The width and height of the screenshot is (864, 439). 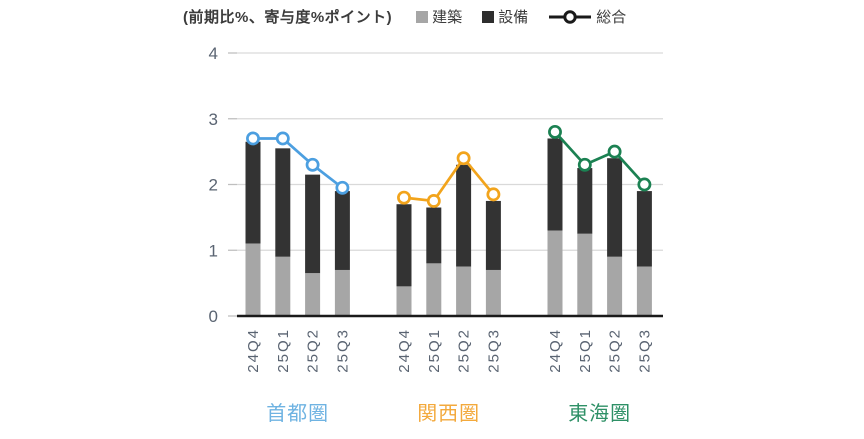 I want to click on chart-title: (前期比%、寄与度%ポイント), so click(x=288, y=17).